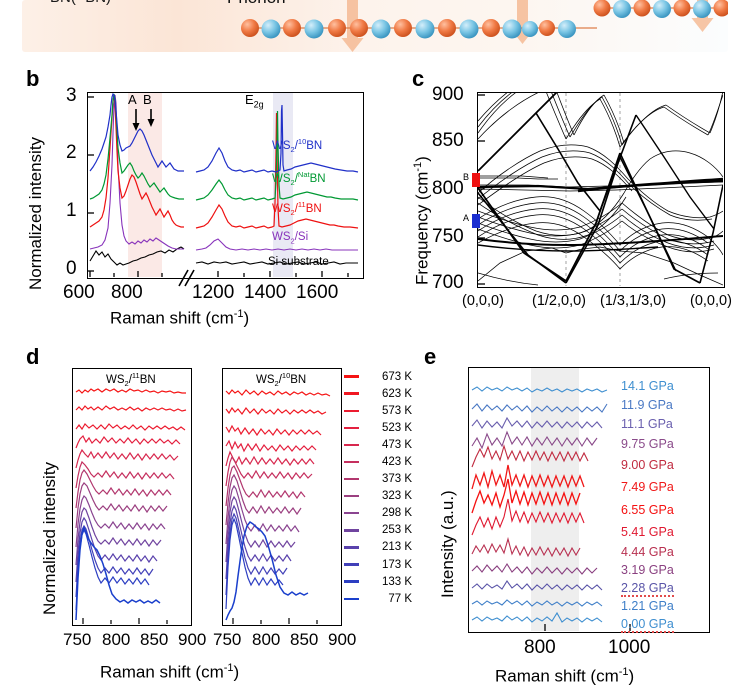 This screenshot has height=700, width=750. What do you see at coordinates (281, 380) in the screenshot?
I see `panel-d-right-title: WS2/10BN` at bounding box center [281, 380].